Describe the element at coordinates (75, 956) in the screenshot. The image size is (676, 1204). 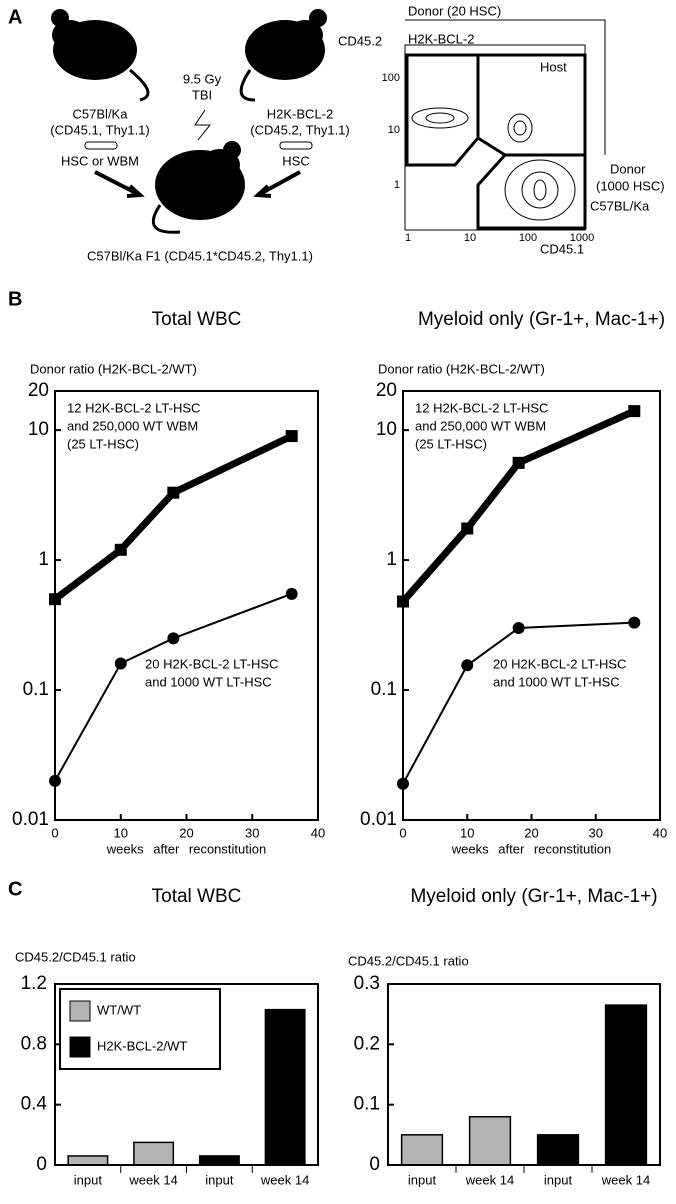
I see `y-axis-label: CD45.2/CD45.1 ratio` at that location.